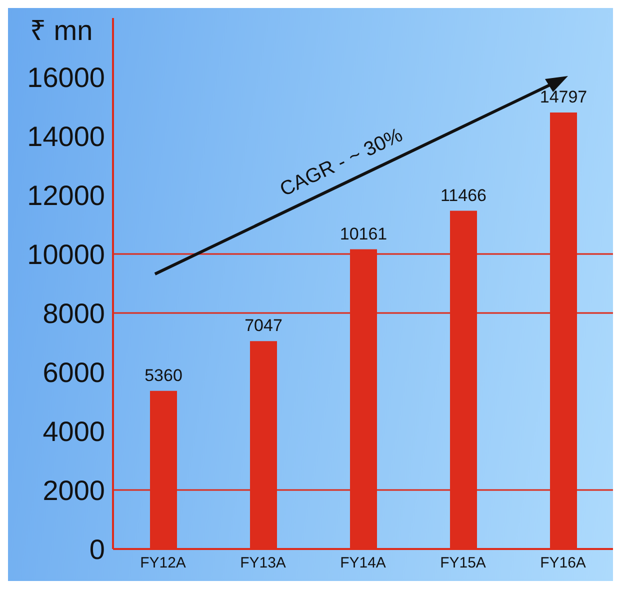 The image size is (621, 589). What do you see at coordinates (73, 372) in the screenshot?
I see `y-tick-label: 6000` at bounding box center [73, 372].